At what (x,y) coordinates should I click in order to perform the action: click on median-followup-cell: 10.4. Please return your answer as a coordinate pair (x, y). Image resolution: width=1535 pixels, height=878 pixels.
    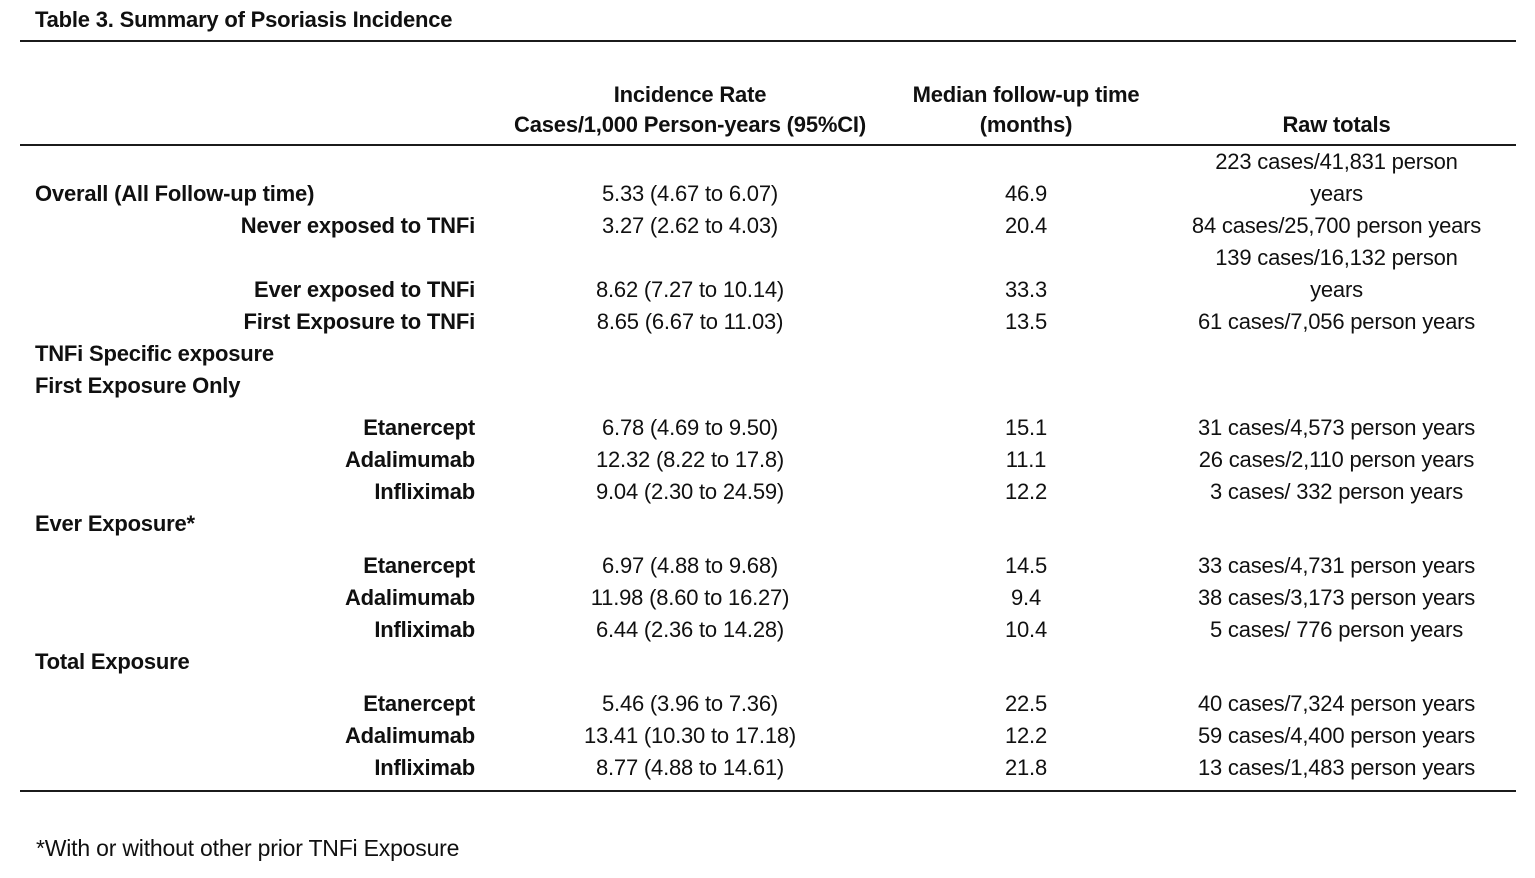
    Looking at the image, I should click on (1026, 629).